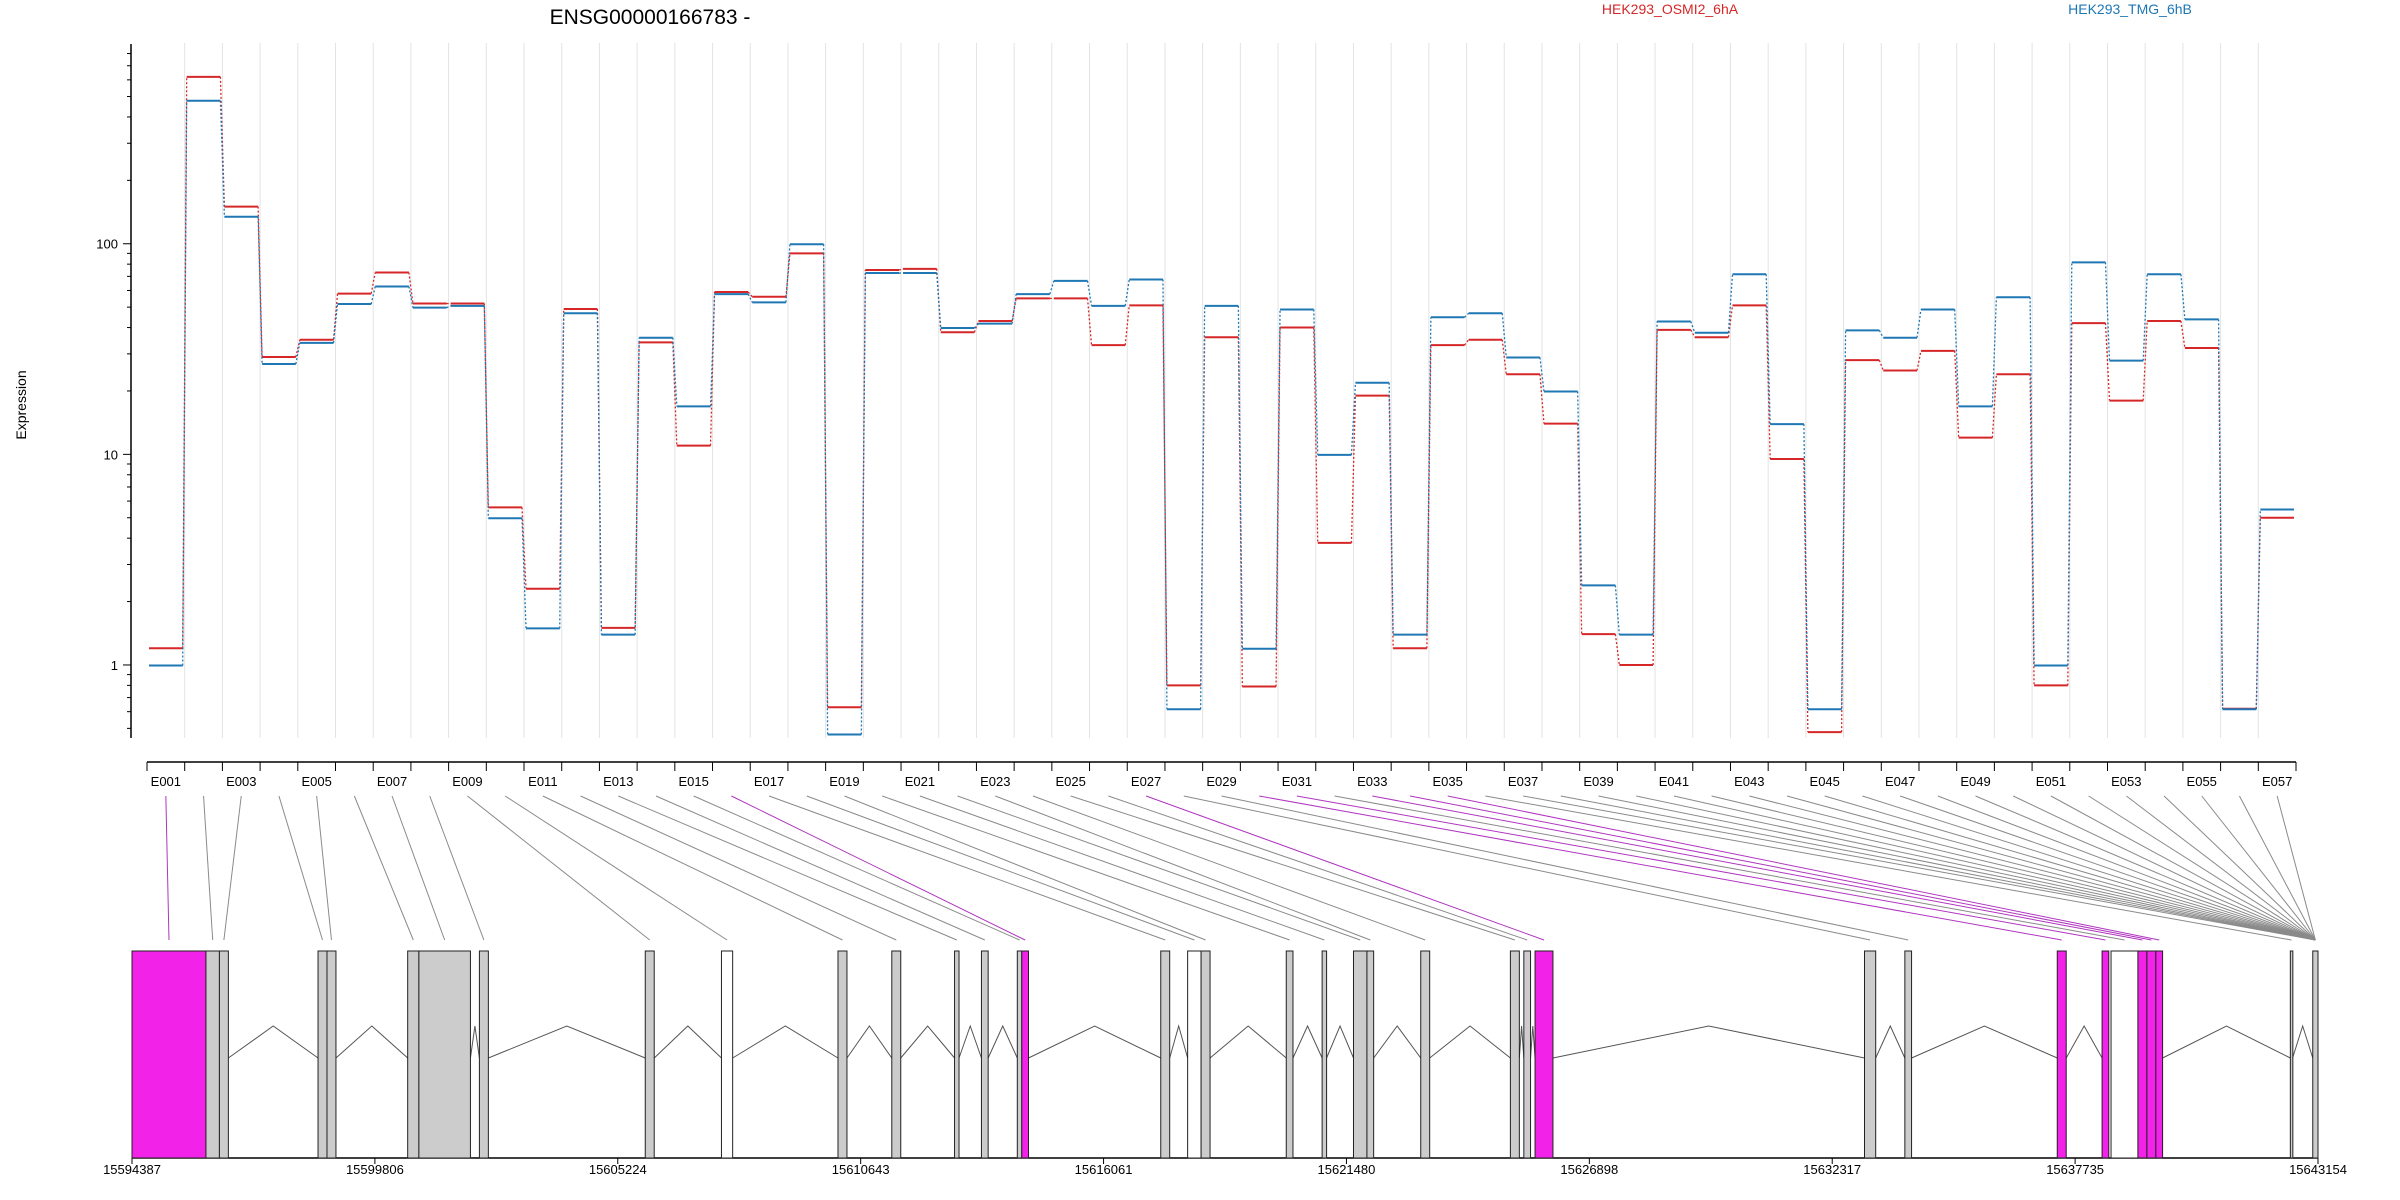  Describe the element at coordinates (2318, 1169) in the screenshot. I see `genomic-tick-label: 15643154` at that location.